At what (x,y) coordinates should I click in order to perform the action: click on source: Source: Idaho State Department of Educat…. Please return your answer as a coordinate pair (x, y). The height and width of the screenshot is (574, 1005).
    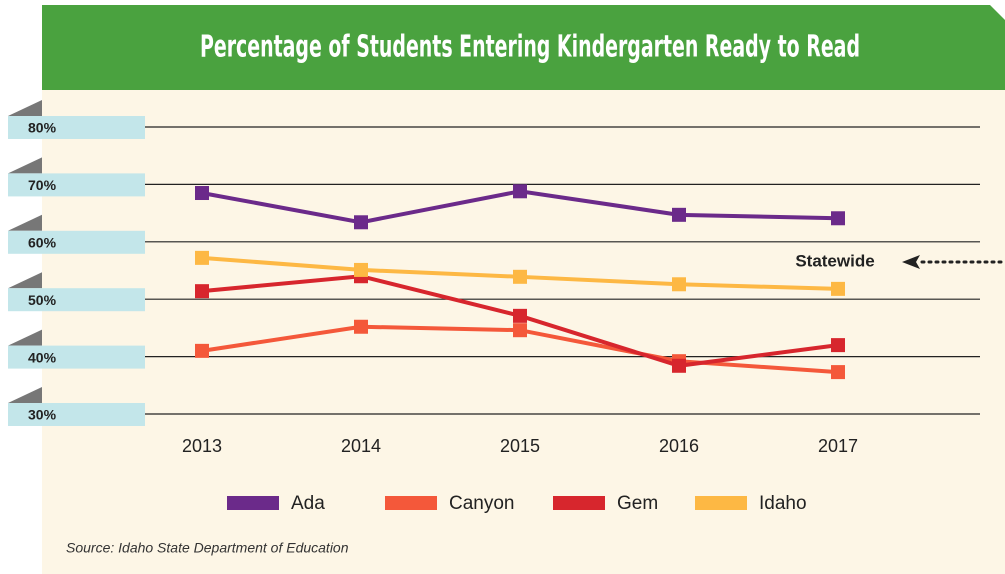
    Looking at the image, I should click on (207, 548).